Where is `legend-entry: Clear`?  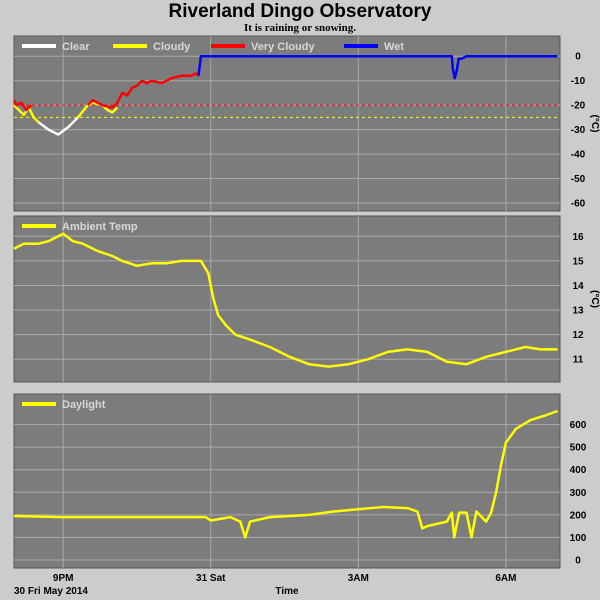
legend-entry: Clear is located at coordinates (76, 47).